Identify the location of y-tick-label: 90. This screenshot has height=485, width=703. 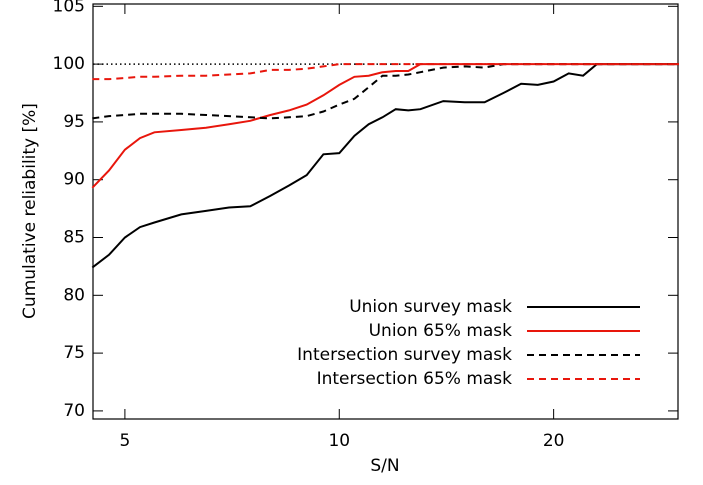
(74, 180).